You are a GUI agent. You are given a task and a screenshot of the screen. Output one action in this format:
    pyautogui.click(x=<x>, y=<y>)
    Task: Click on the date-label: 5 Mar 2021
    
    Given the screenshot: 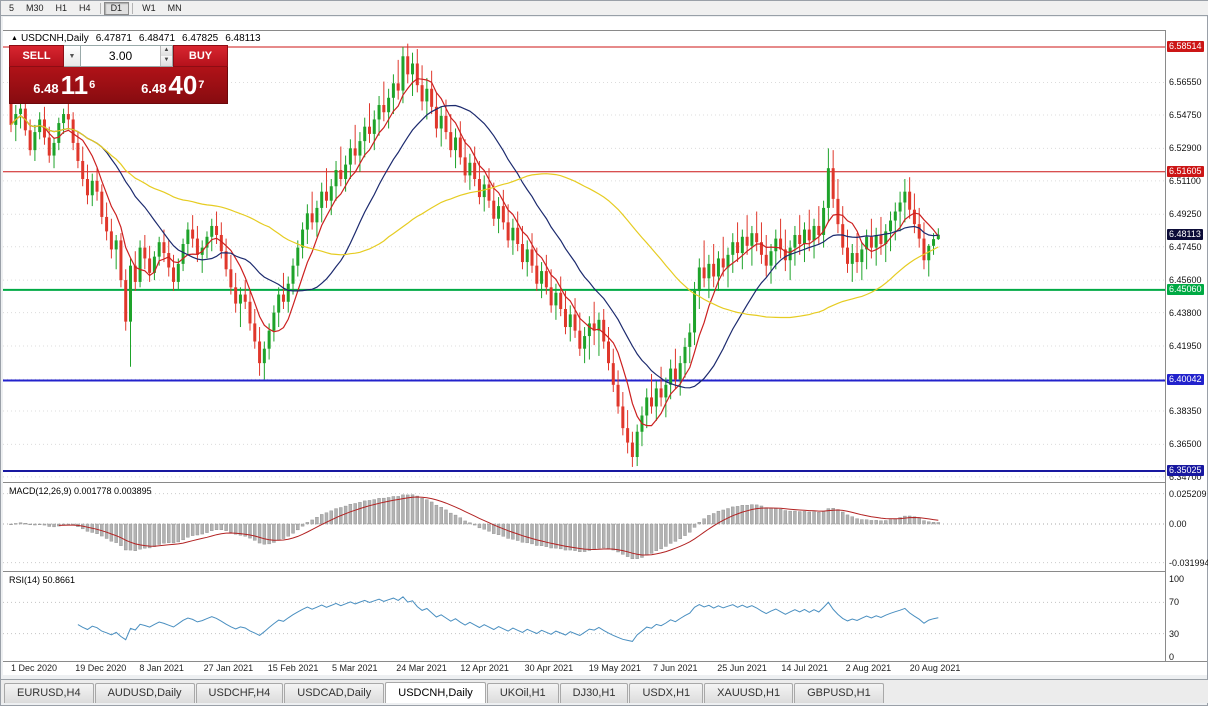 What is the action you would take?
    pyautogui.click(x=355, y=668)
    